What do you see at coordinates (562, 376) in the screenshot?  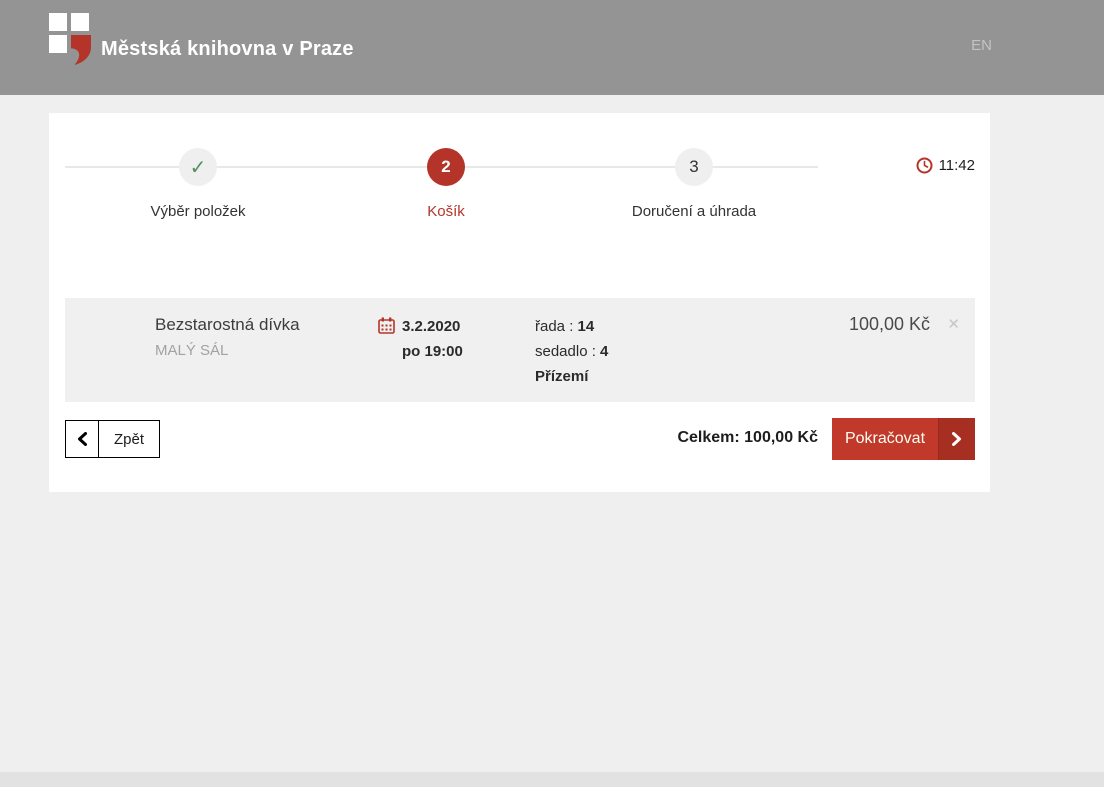 I see `seat-section-info: Přízemí` at bounding box center [562, 376].